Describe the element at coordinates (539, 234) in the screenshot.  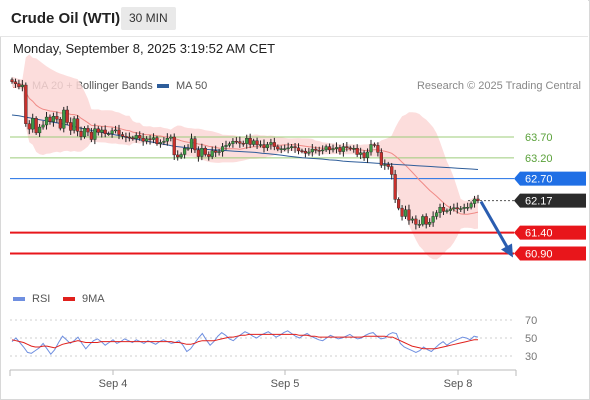
I see `price-tag-label-4: 61.40` at that location.